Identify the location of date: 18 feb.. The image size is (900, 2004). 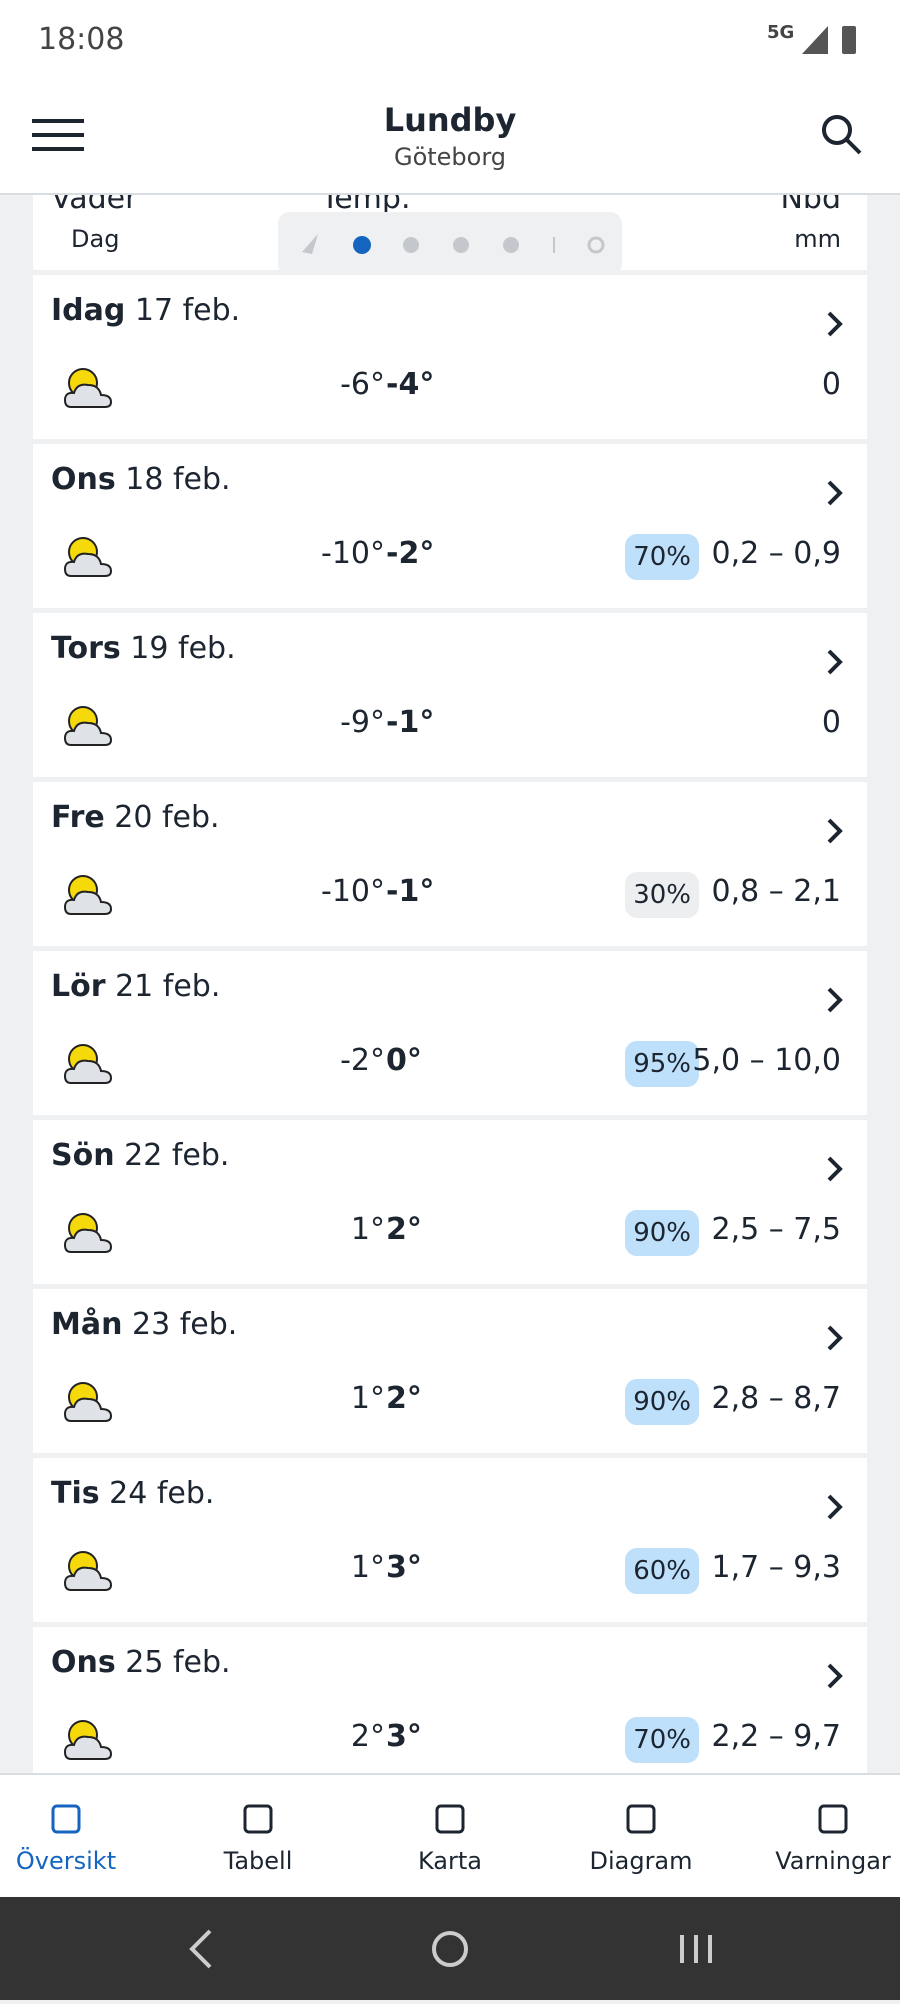
(178, 479).